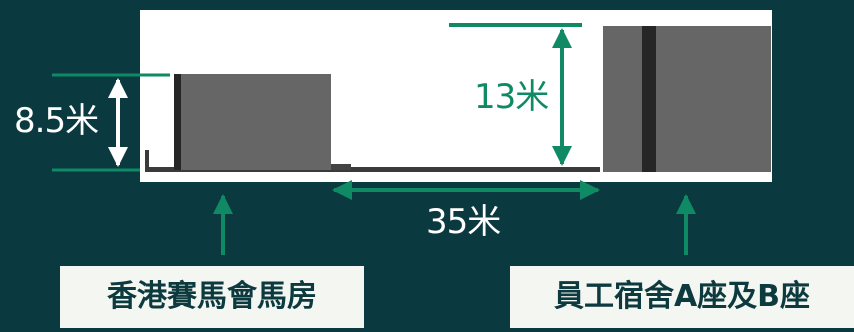 The height and width of the screenshot is (332, 854). I want to click on staff-quarters-building, so click(687, 99).